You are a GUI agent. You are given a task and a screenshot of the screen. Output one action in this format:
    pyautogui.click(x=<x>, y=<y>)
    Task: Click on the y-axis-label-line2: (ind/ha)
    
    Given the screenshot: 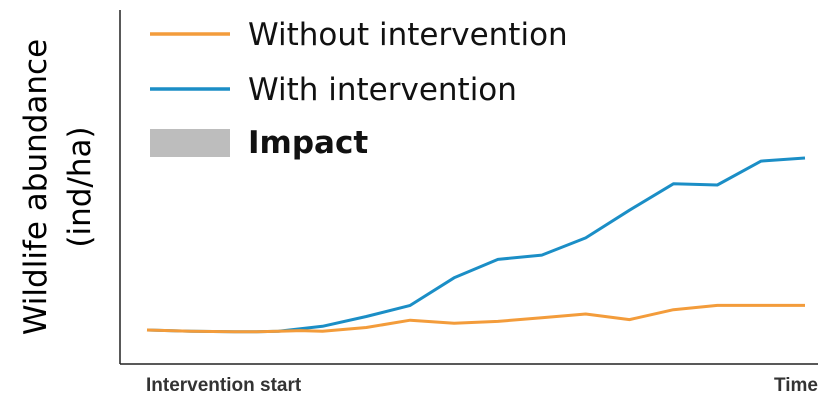 What is the action you would take?
    pyautogui.click(x=80, y=186)
    